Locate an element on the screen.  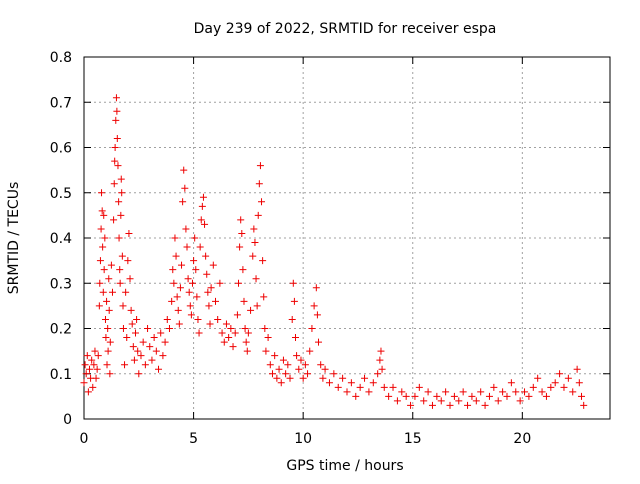
x-axis-label: GPS time / hours is located at coordinates (344, 466).